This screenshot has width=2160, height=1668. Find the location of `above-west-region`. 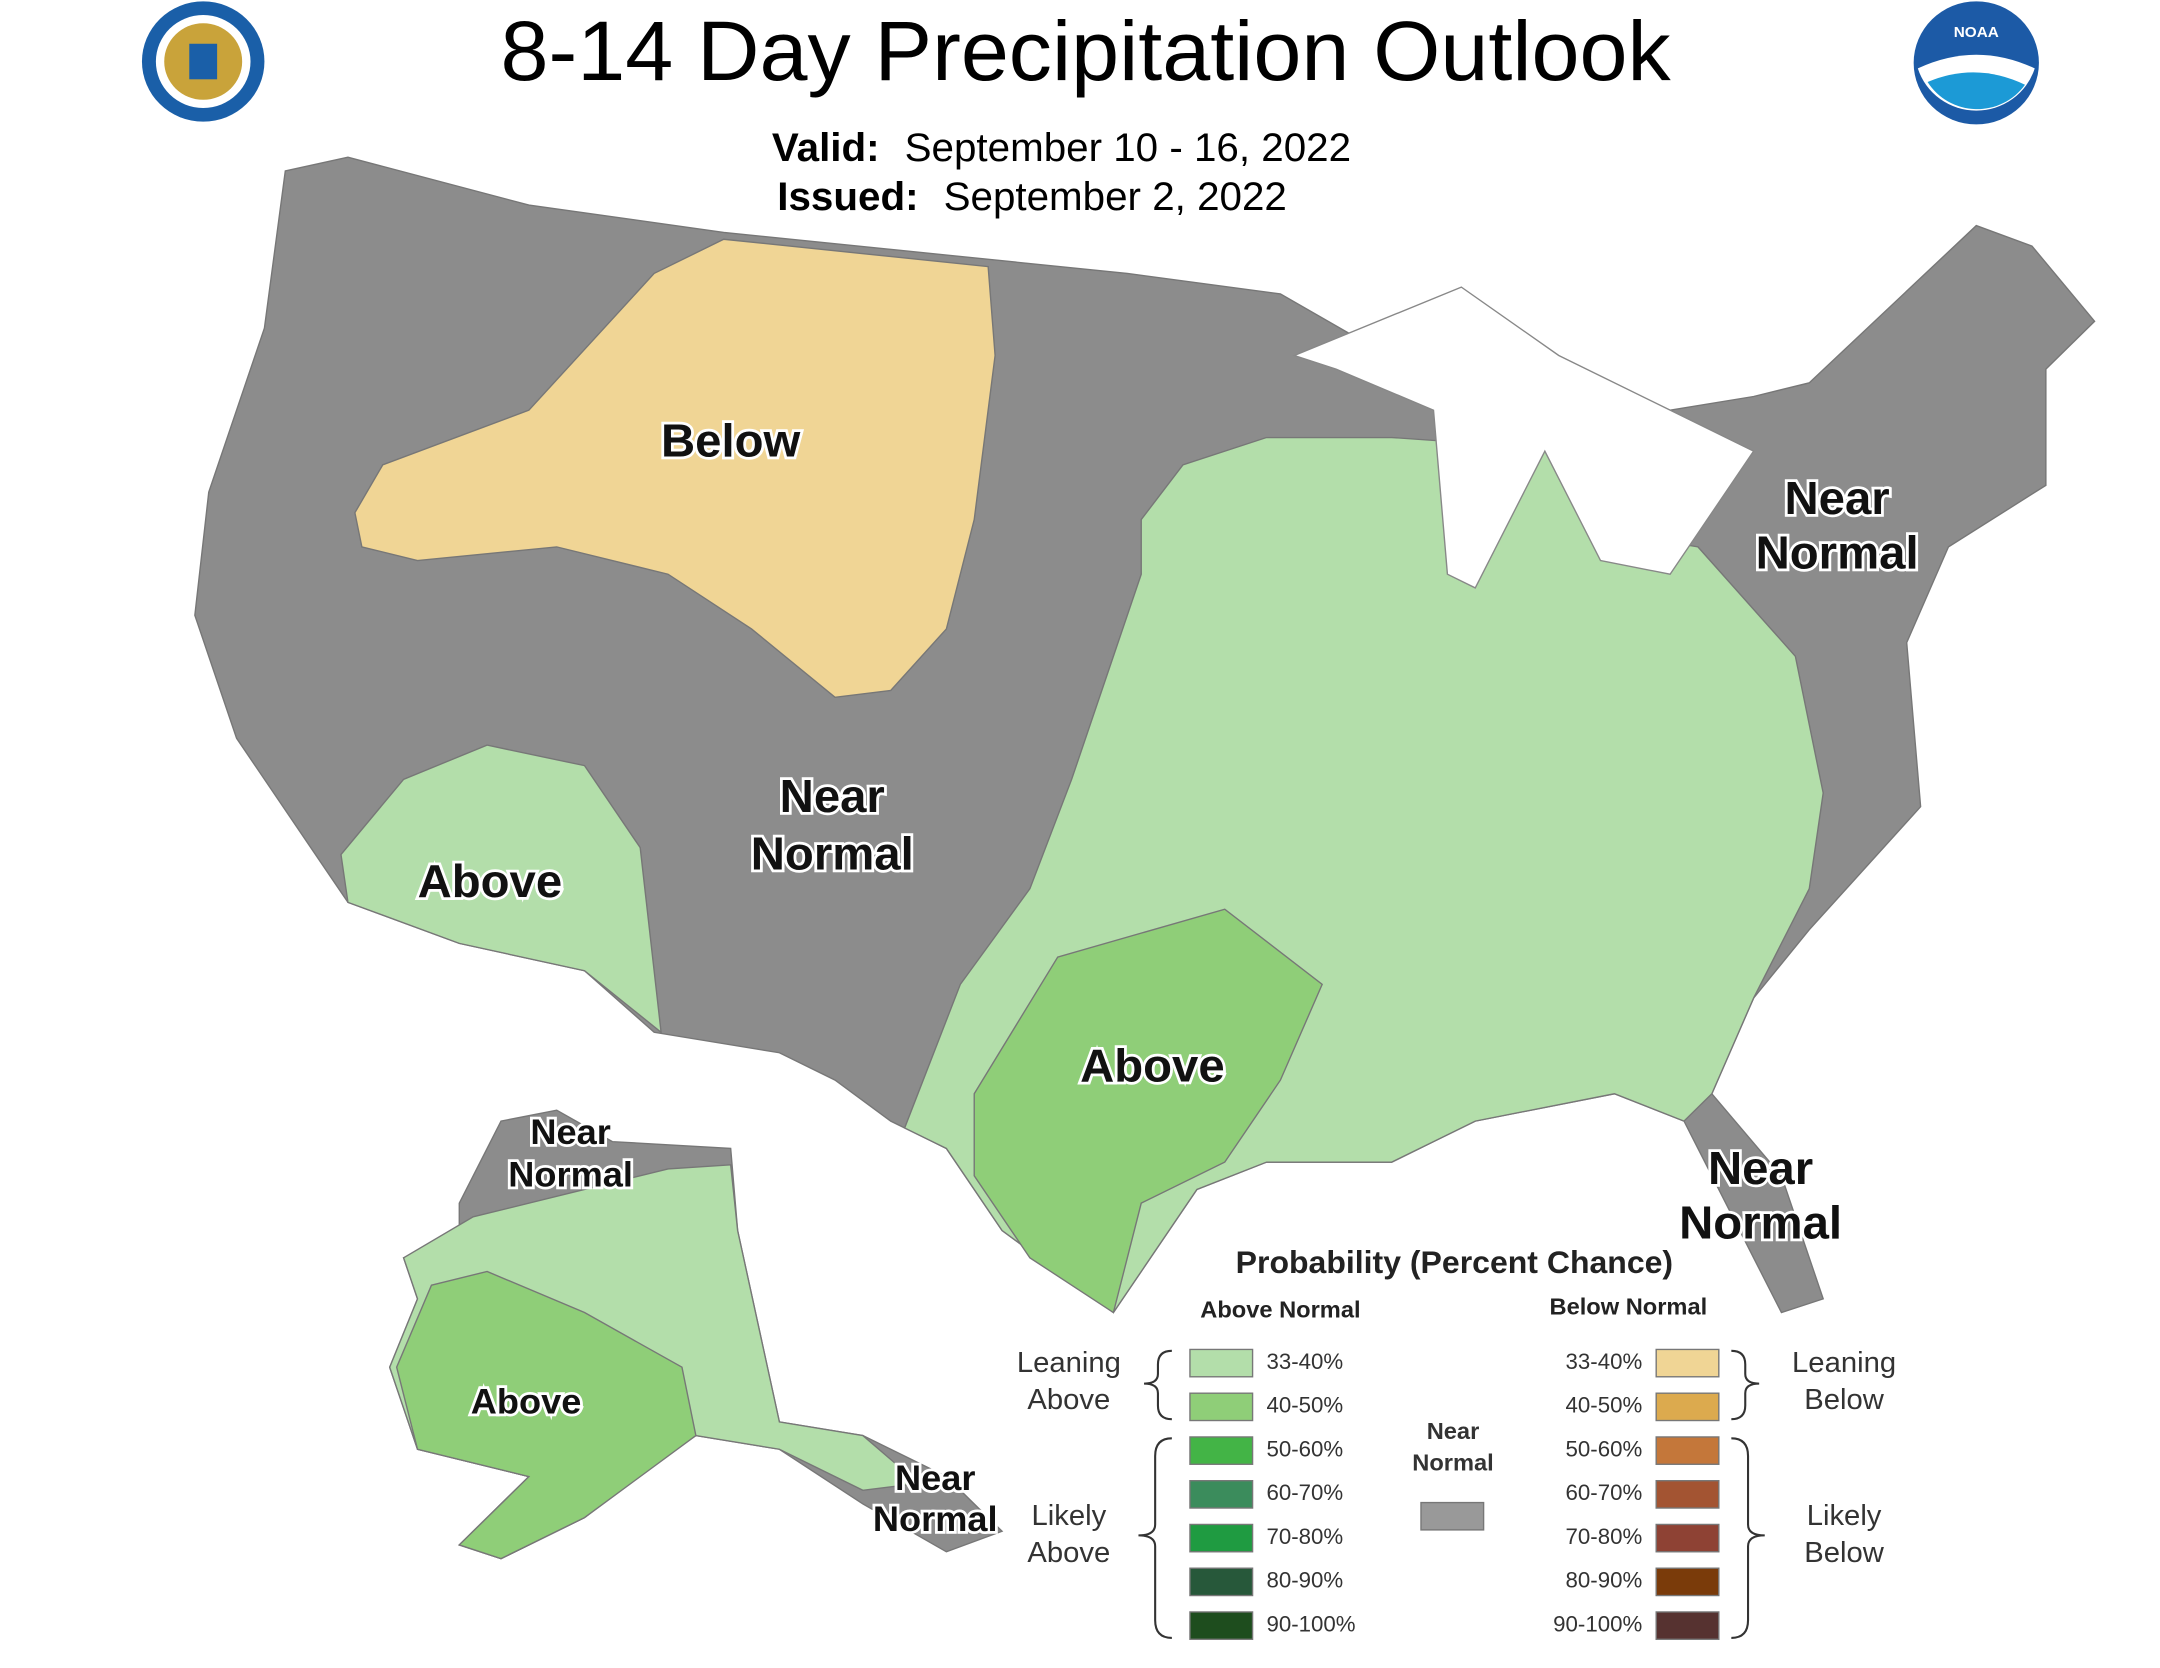

above-west-region is located at coordinates (501, 889).